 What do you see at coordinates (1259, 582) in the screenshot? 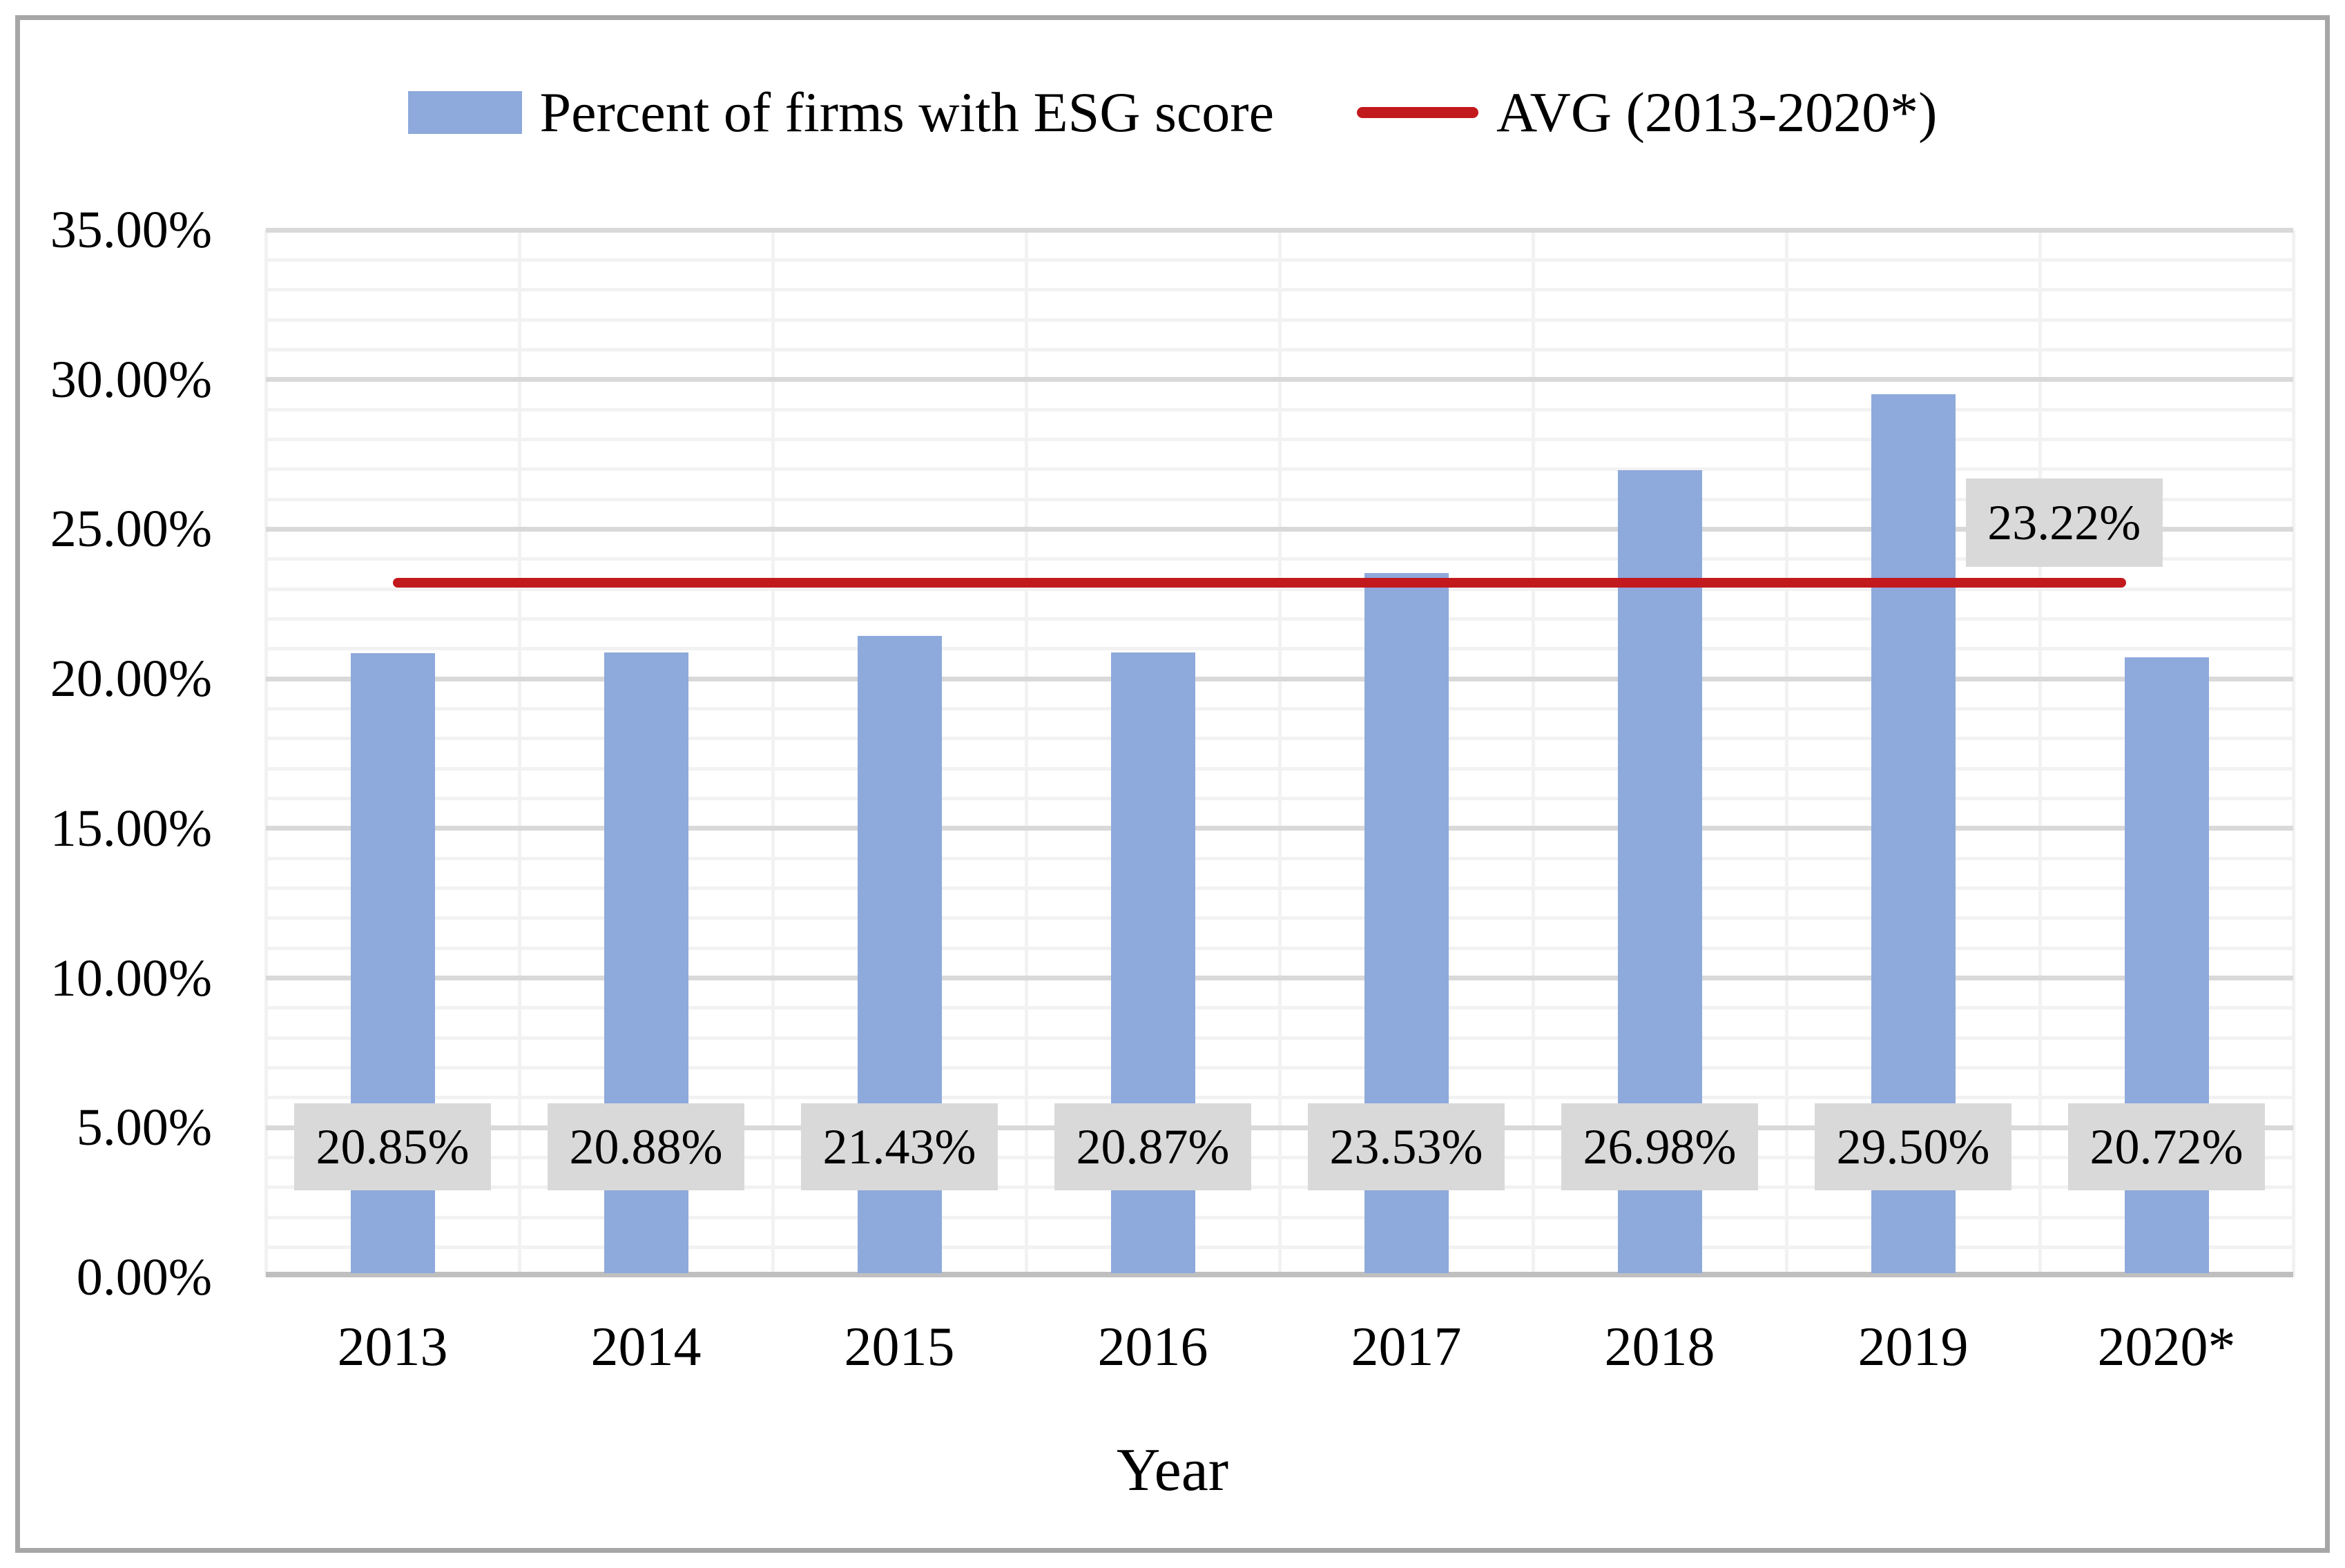
I see `average-line` at bounding box center [1259, 582].